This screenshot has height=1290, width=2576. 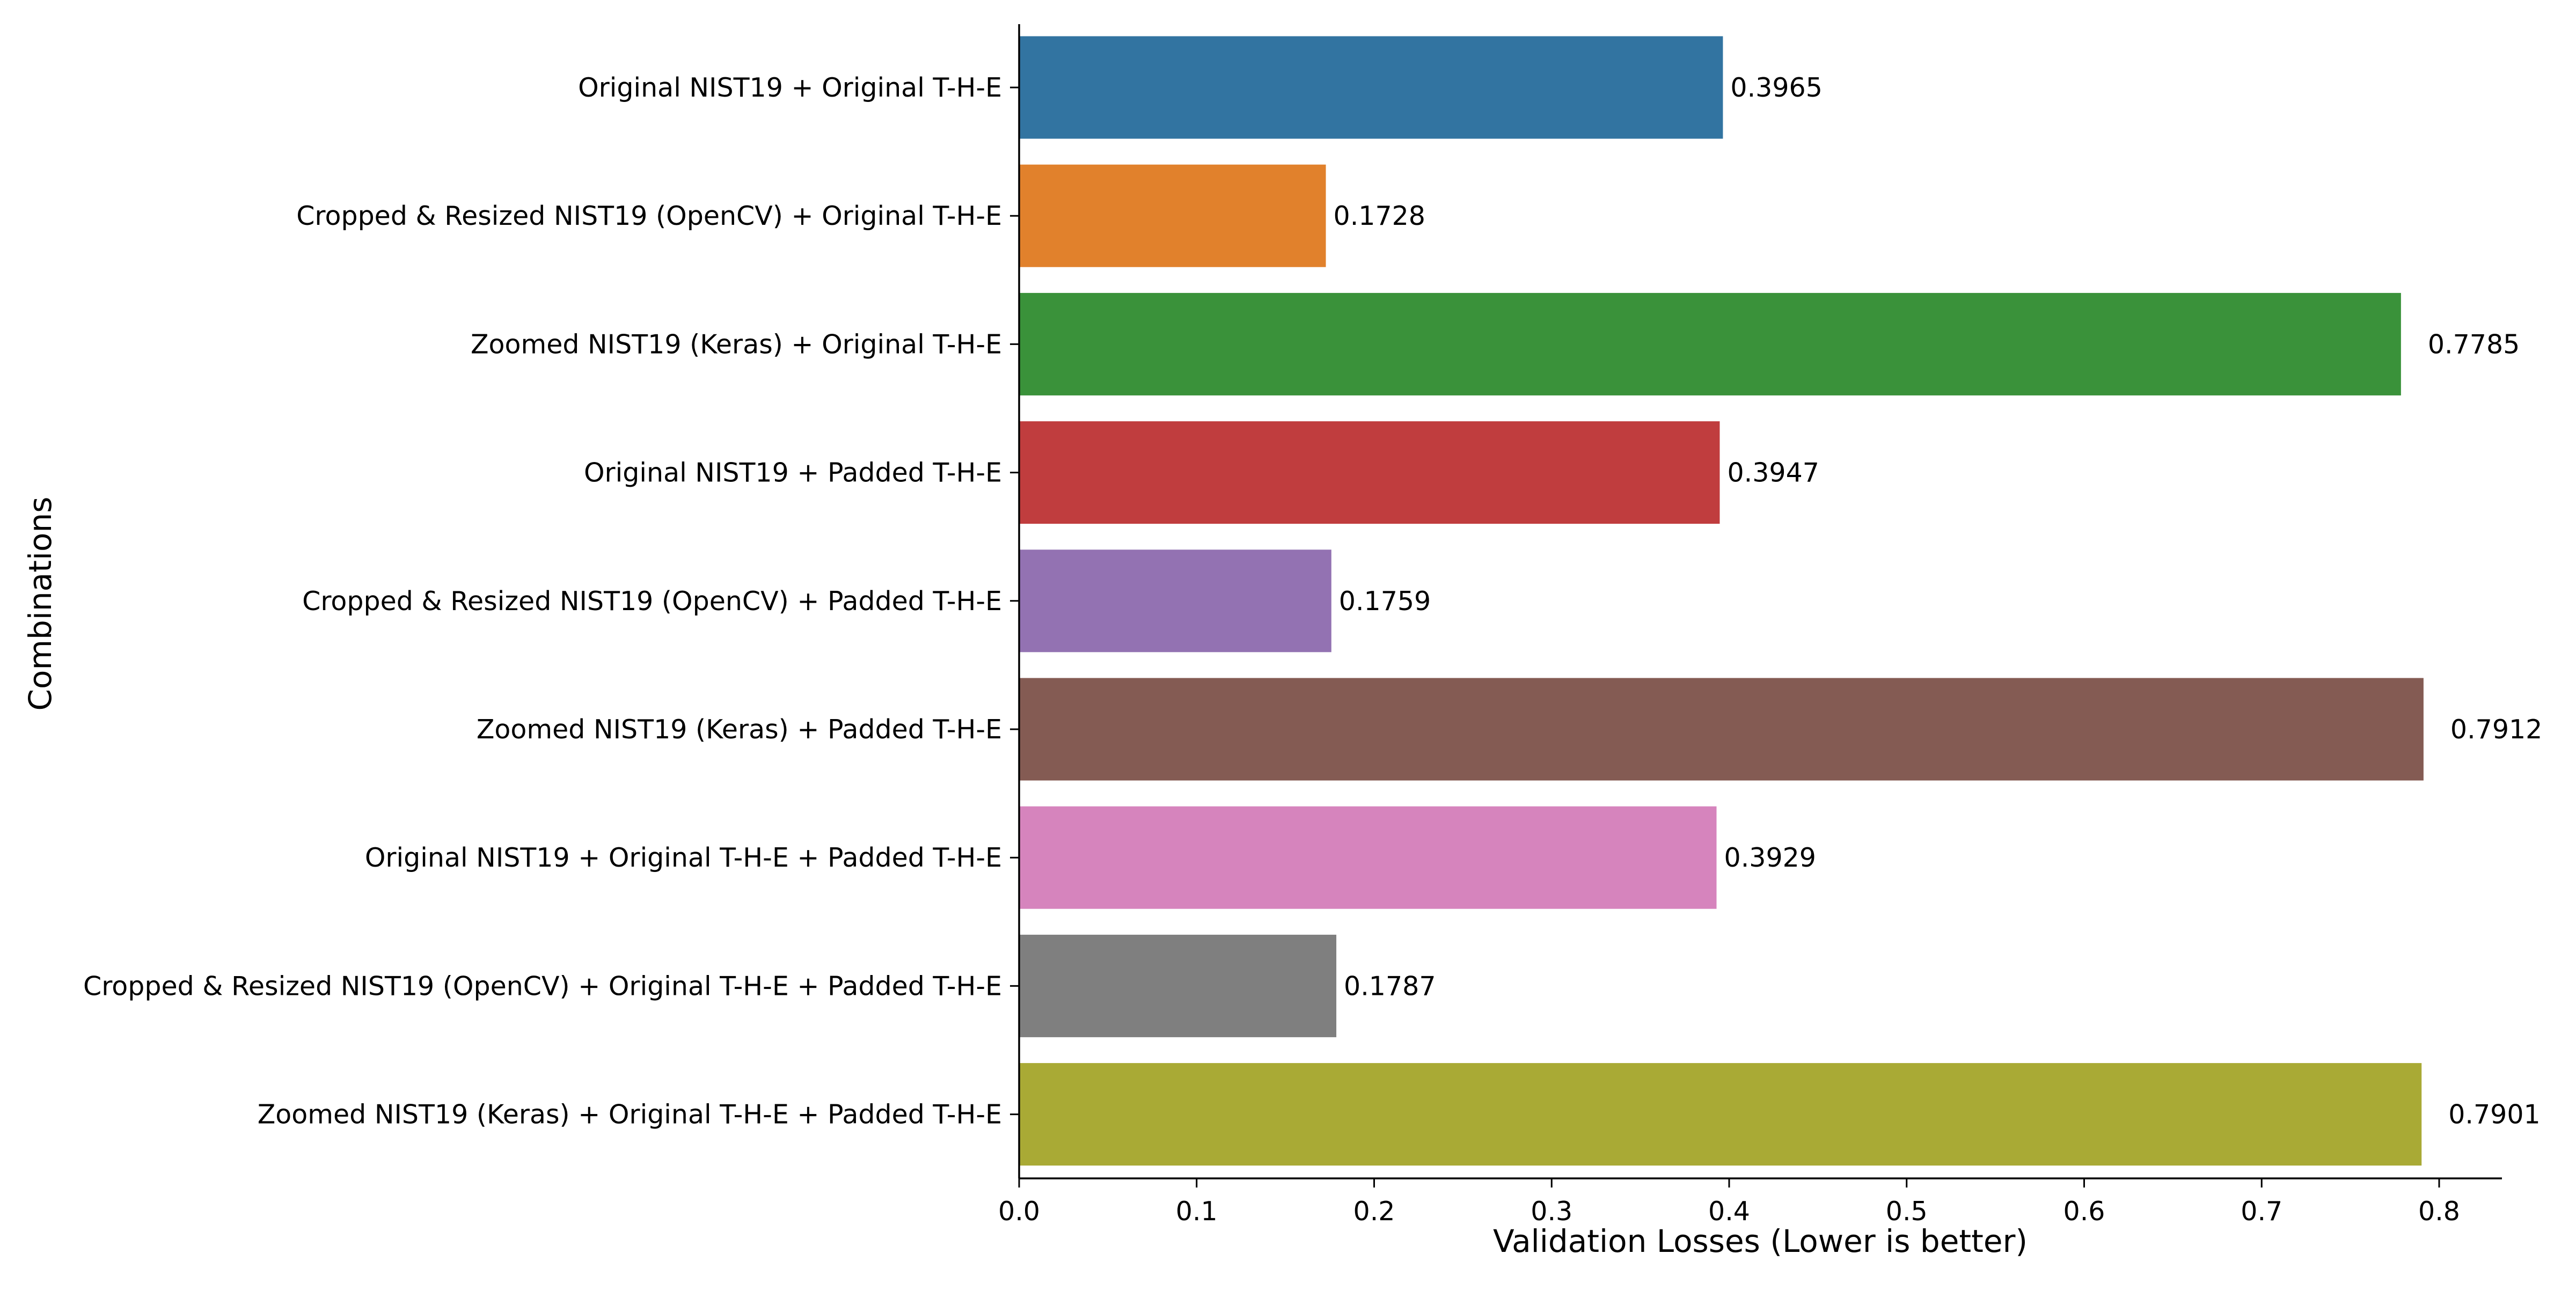 What do you see at coordinates (2474, 344) in the screenshot?
I see `bar-value-label: 0.7785` at bounding box center [2474, 344].